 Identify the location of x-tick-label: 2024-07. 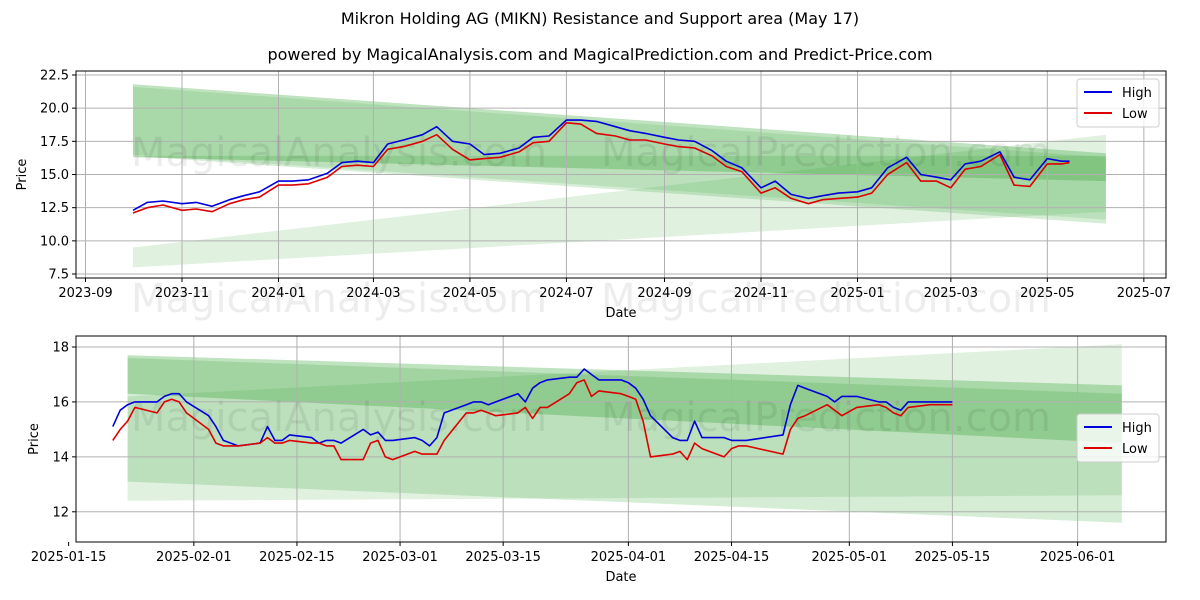
(566, 293).